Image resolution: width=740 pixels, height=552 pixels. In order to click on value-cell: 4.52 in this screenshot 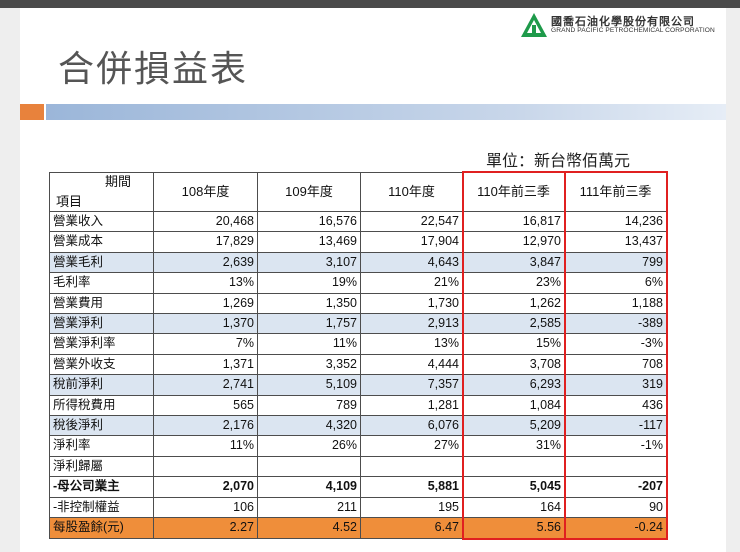, I will do `click(309, 528)`.